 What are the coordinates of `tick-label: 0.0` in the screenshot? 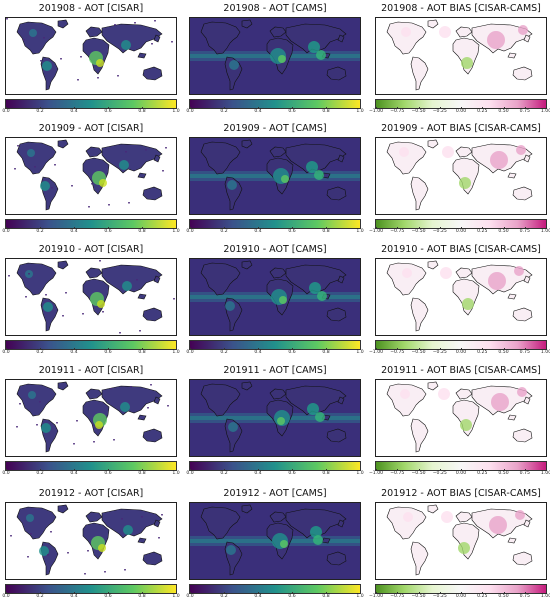 It's located at (6, 352).